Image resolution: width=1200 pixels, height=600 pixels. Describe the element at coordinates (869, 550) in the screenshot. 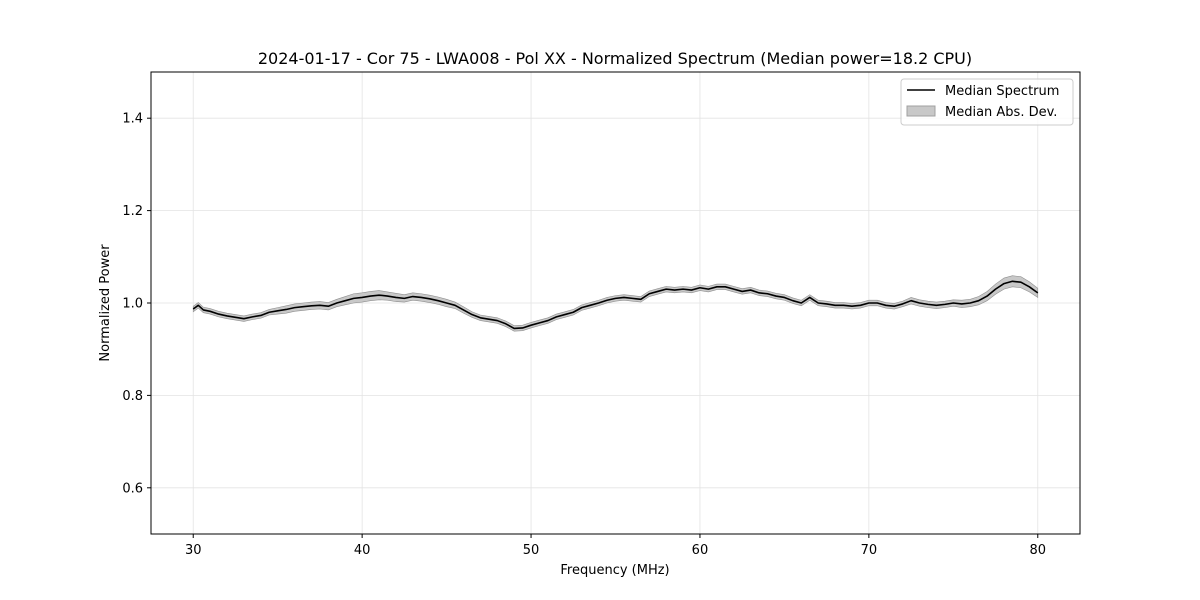

I see `x-tick-label: 70` at that location.